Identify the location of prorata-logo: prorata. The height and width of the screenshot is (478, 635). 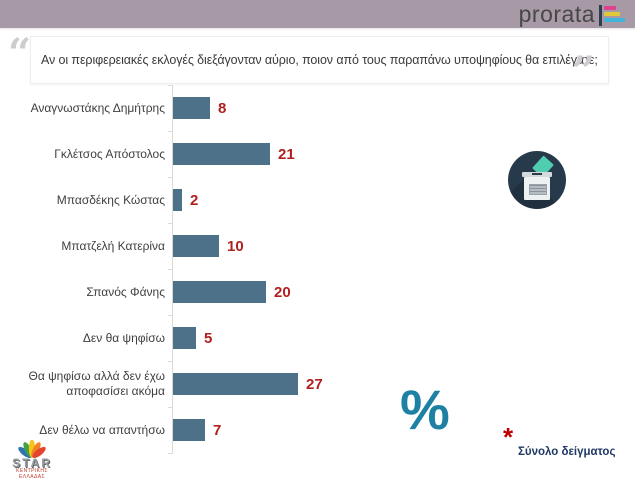
(572, 14).